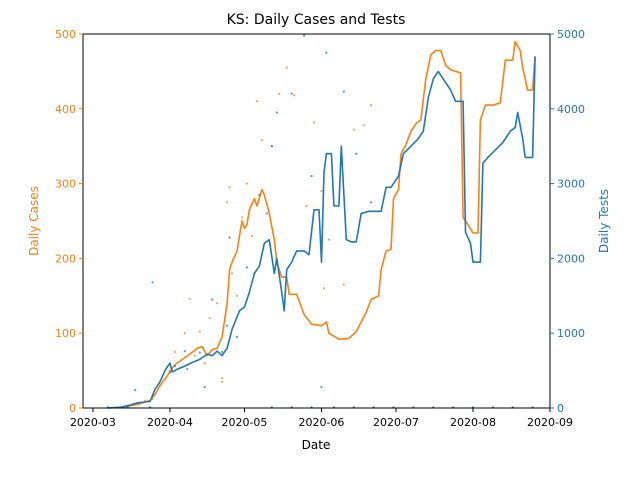 The width and height of the screenshot is (640, 484). Describe the element at coordinates (34, 221) in the screenshot. I see `y-axis-left-label: Daily Cases` at that location.